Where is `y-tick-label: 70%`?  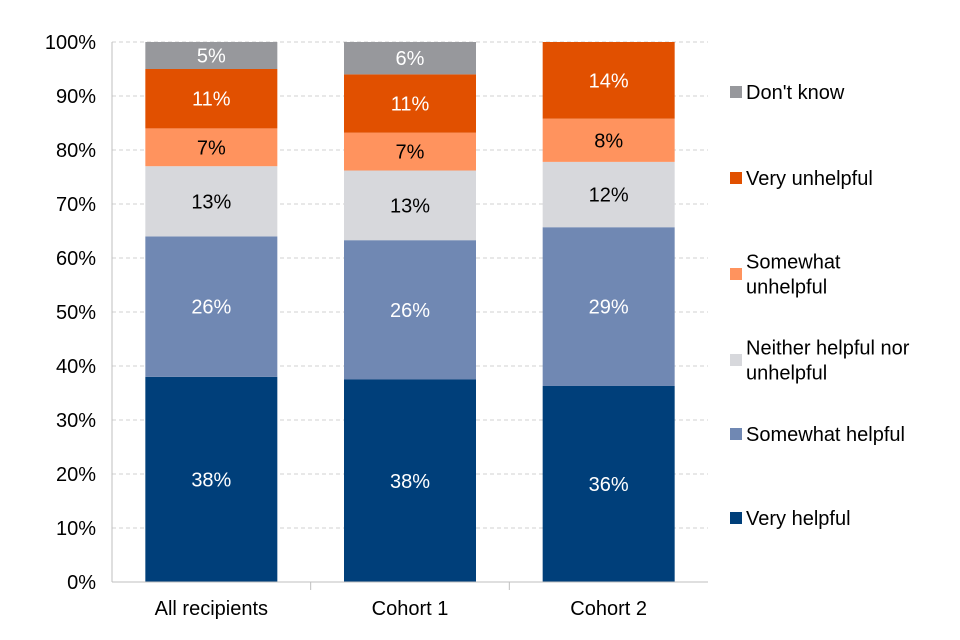 y-tick-label: 70% is located at coordinates (76, 205).